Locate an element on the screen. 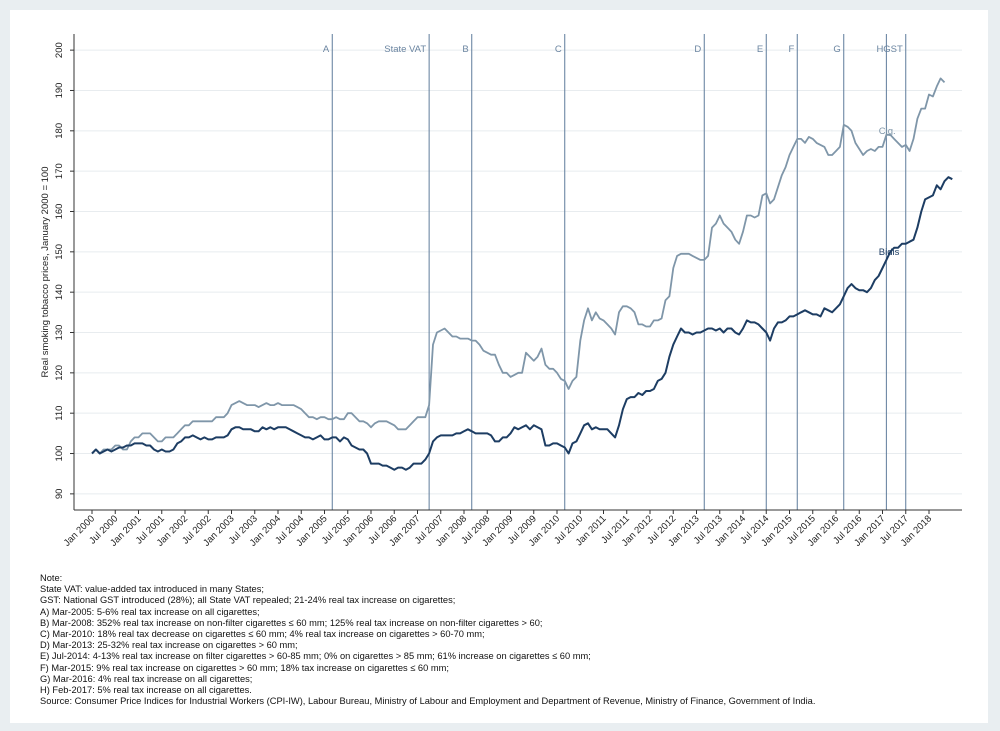 The height and width of the screenshot is (731, 1000). y-tick-label: 160 is located at coordinates (59, 212).